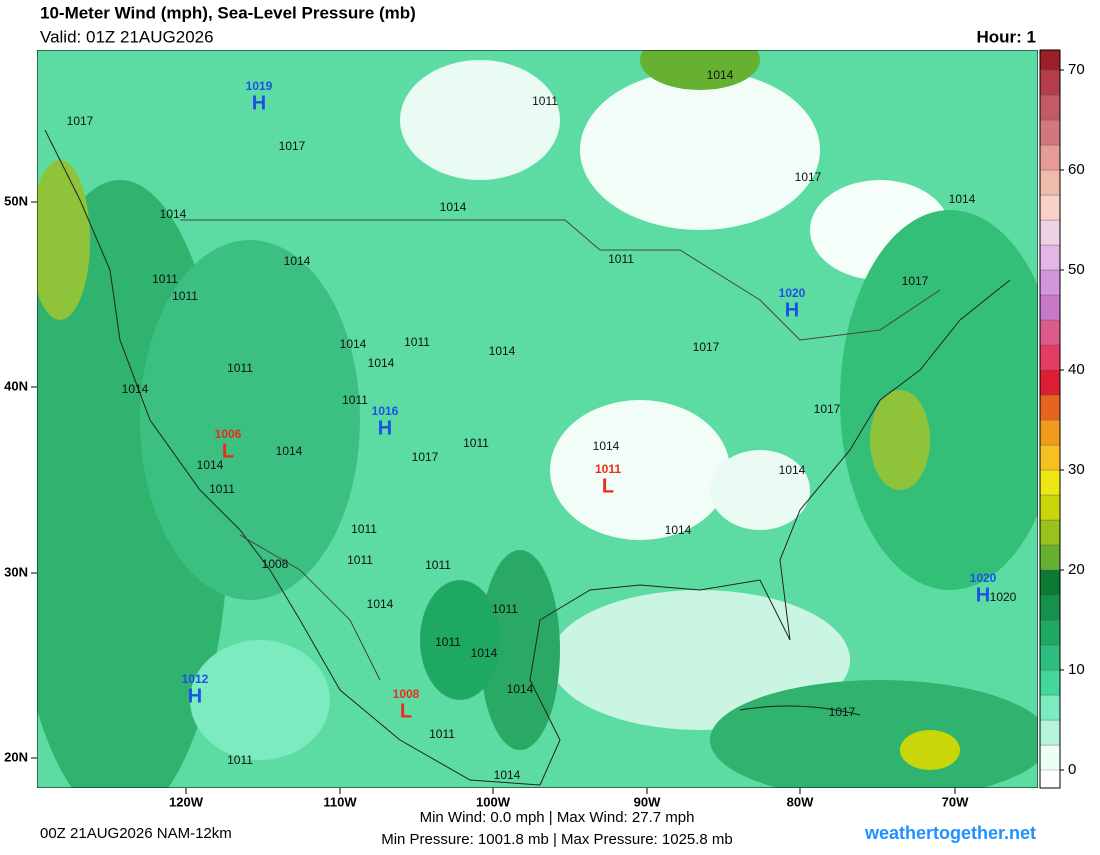 Image resolution: width=1100 pixels, height=855 pixels. What do you see at coordinates (406, 694) in the screenshot?
I see `center-pressure: 1008` at bounding box center [406, 694].